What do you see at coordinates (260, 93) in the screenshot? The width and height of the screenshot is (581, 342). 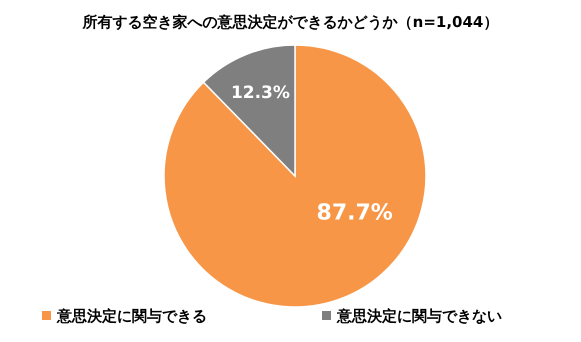 I see `data-label: 12.3%` at bounding box center [260, 93].